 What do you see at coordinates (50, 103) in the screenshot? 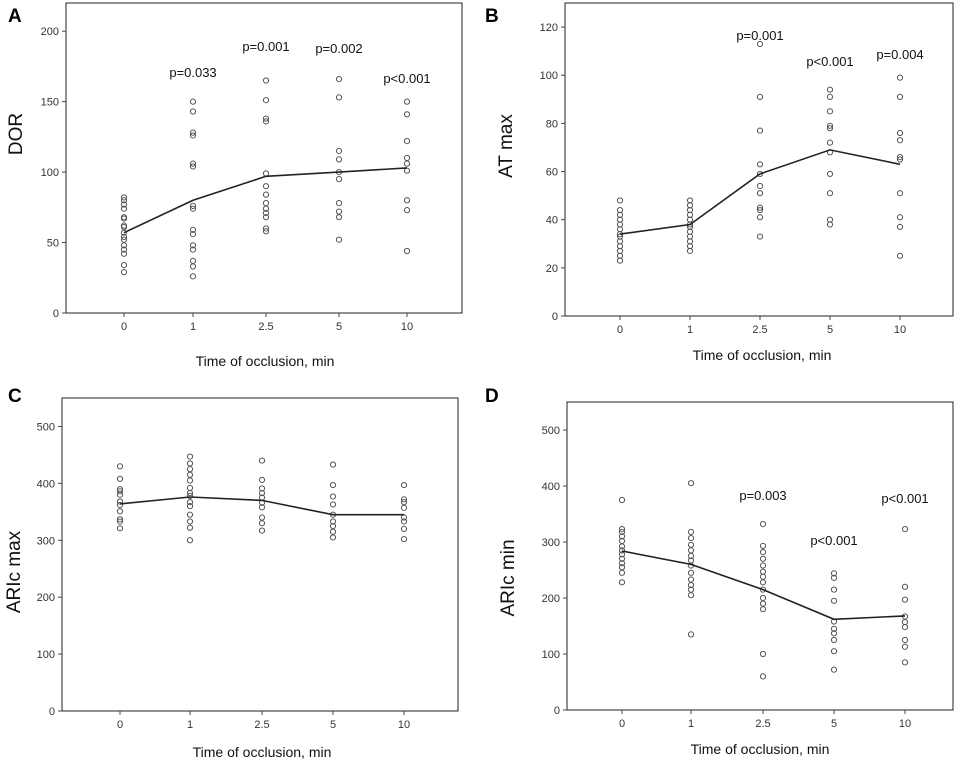
I see `y-tick-label-a-3: 150` at bounding box center [50, 103].